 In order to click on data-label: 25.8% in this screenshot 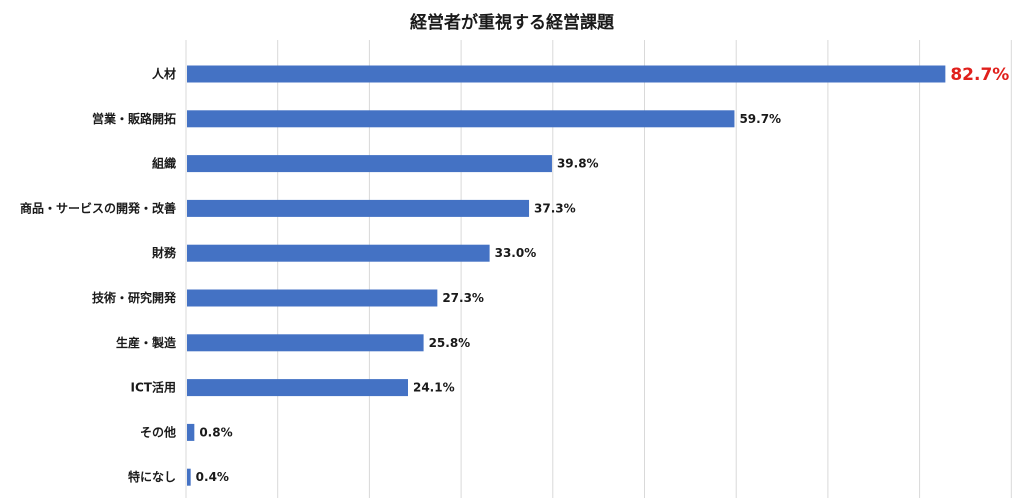, I will do `click(450, 343)`.